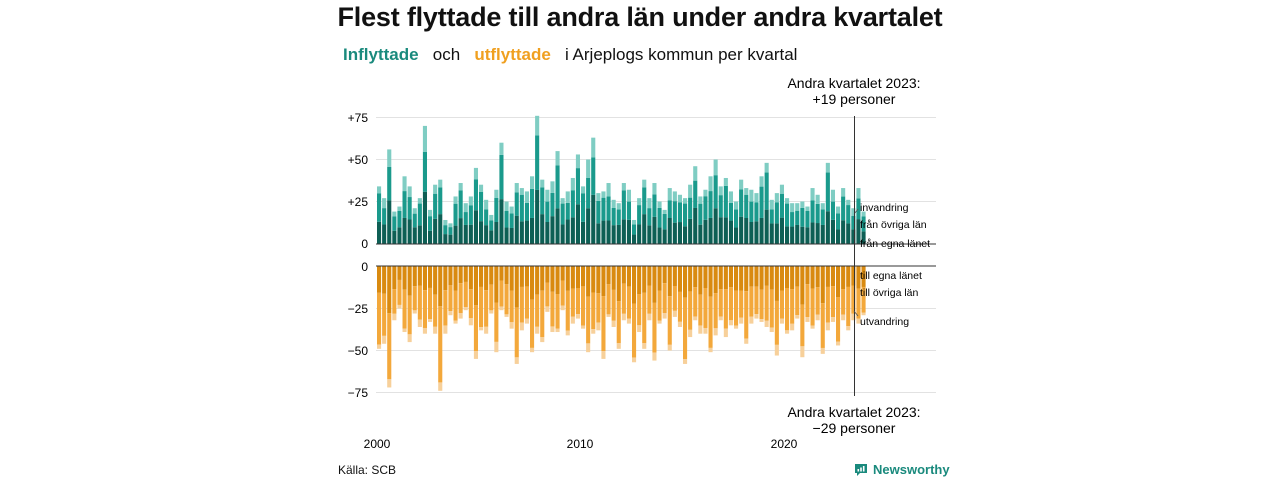 This screenshot has height=480, width=1280. Describe the element at coordinates (911, 469) in the screenshot. I see `brand-name: Newsworthy` at that location.